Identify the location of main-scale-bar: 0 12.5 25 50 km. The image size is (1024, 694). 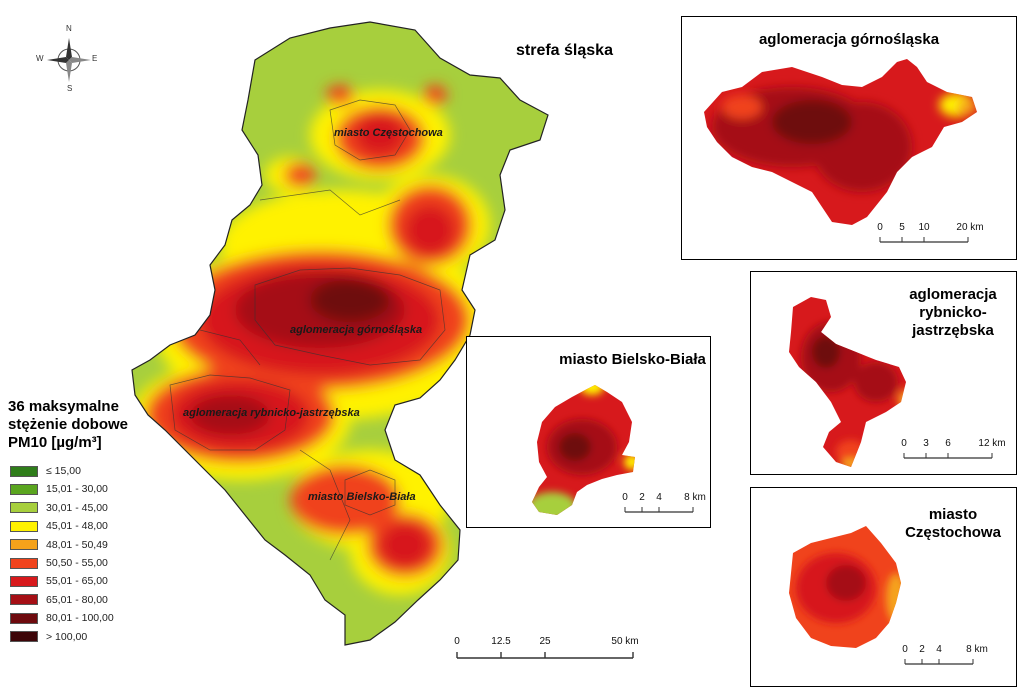
(547, 651).